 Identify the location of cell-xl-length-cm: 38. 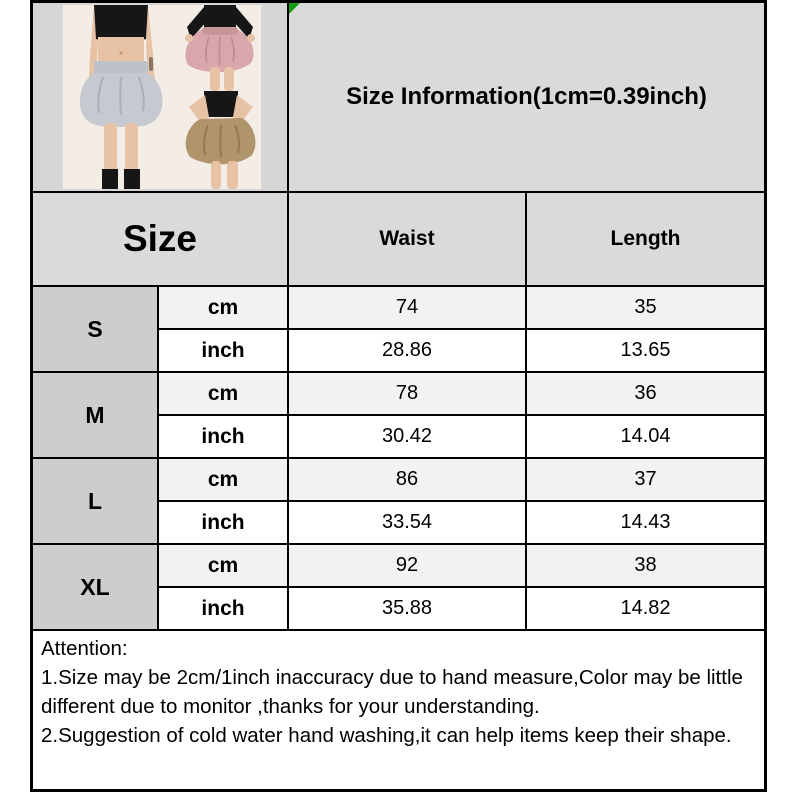
(645, 566).